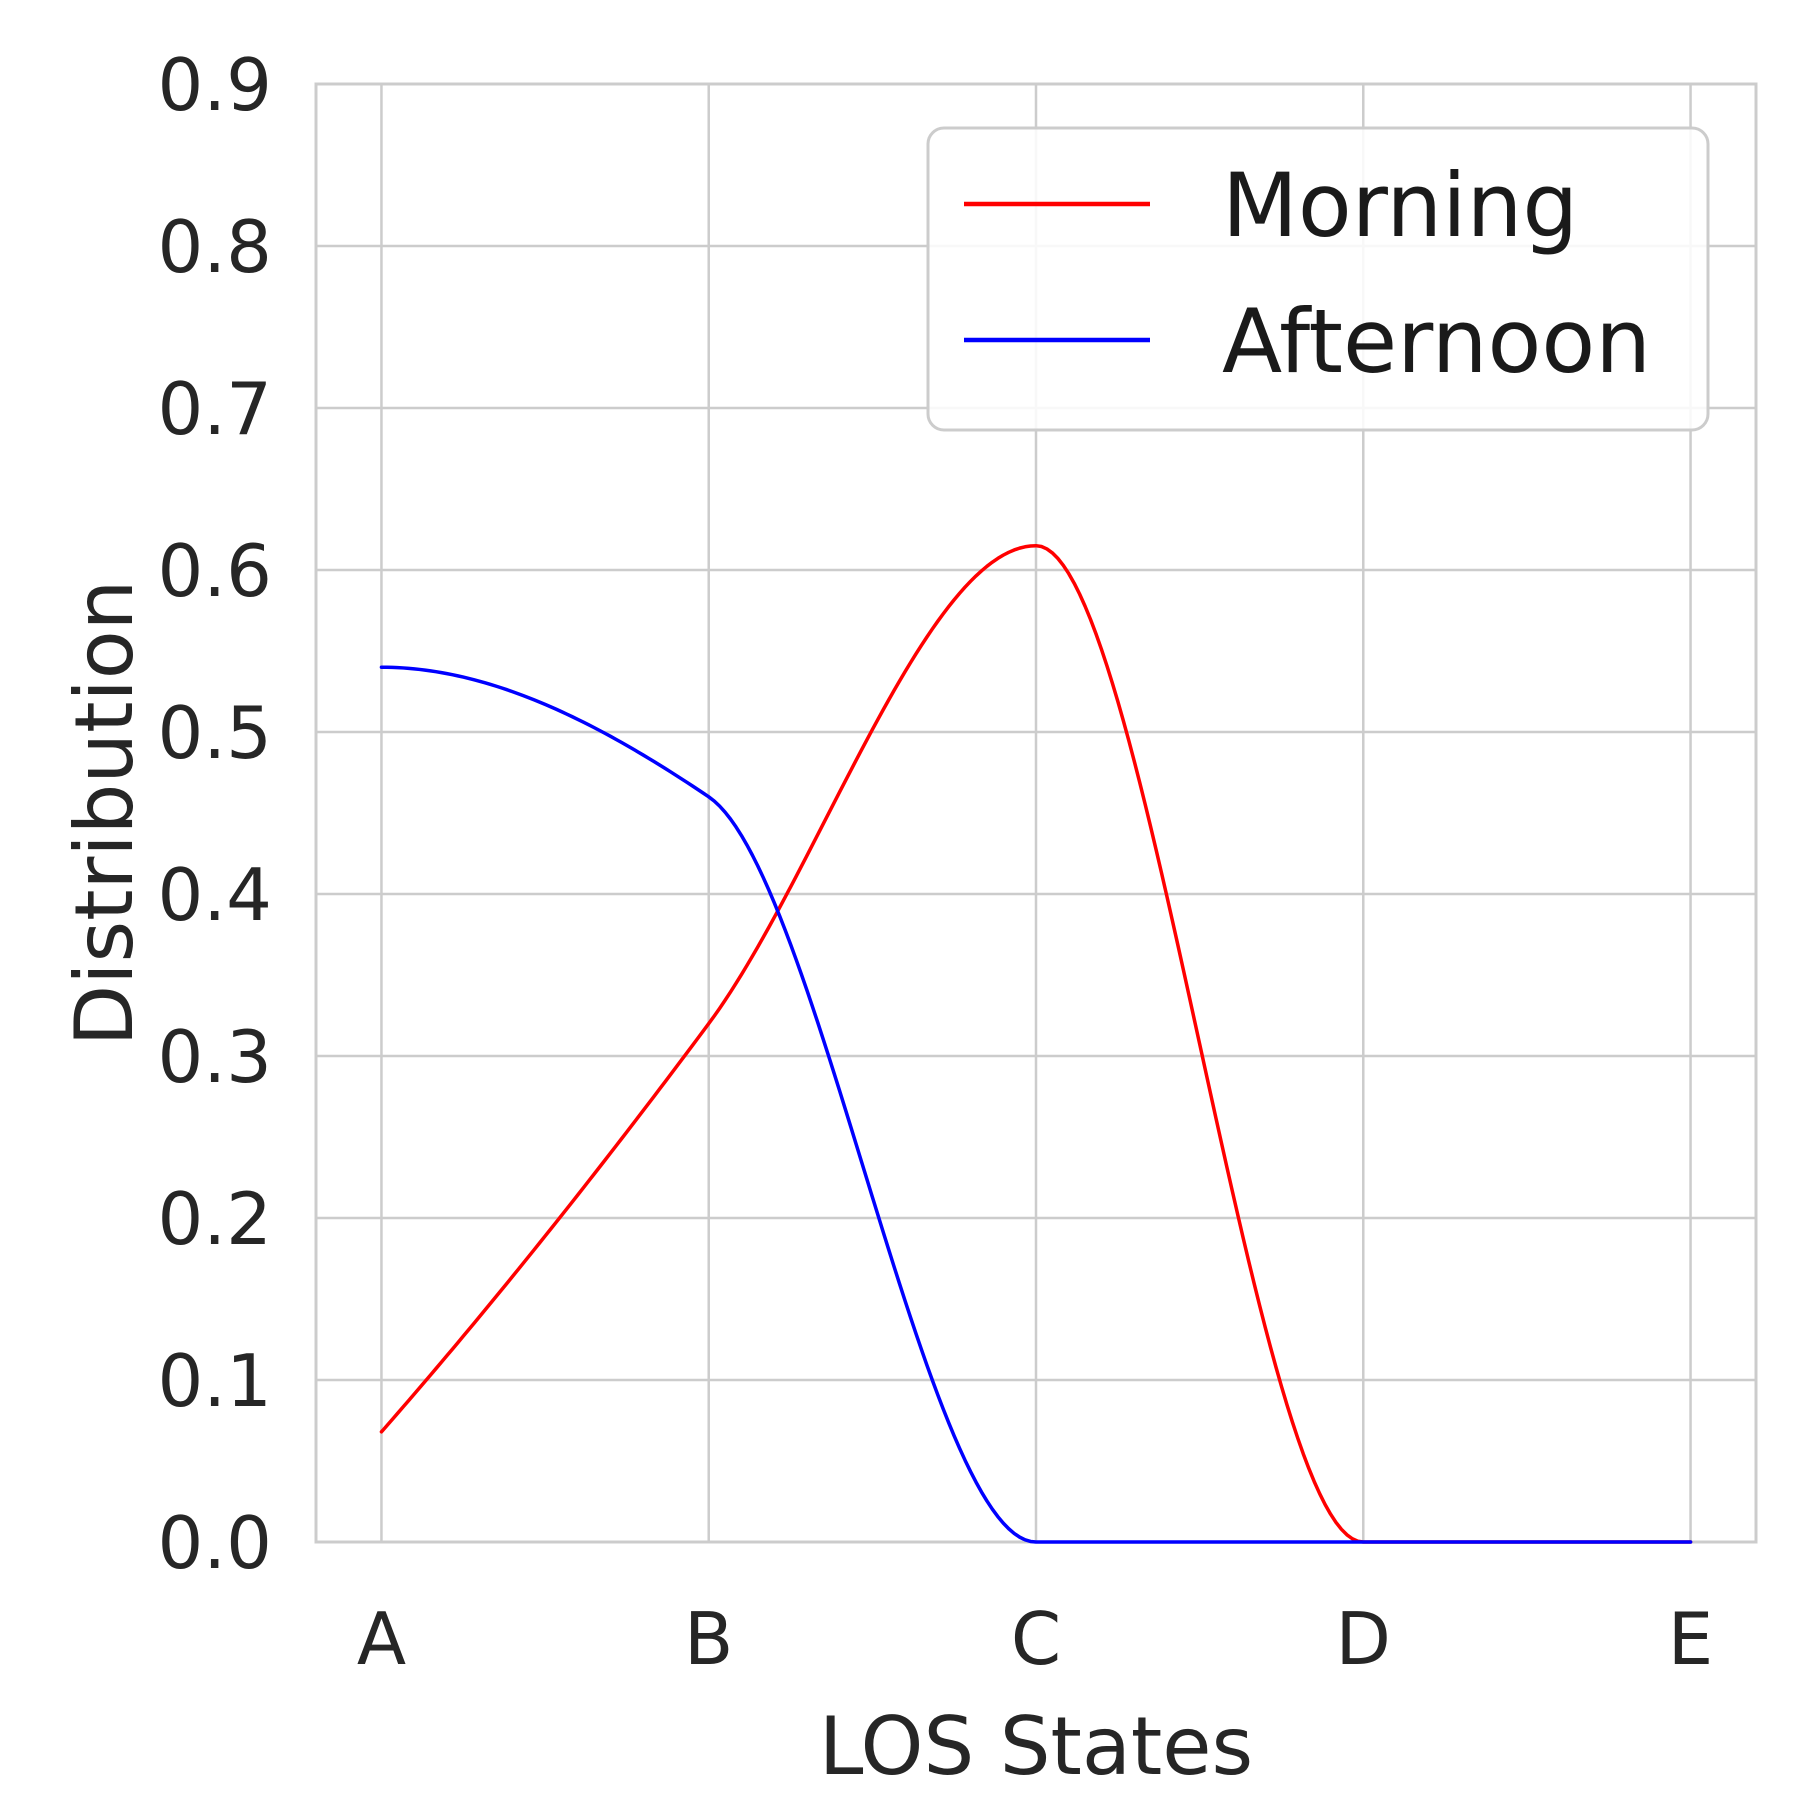 The image size is (1800, 1800). What do you see at coordinates (214, 247) in the screenshot?
I see `y-tick-label: 0.8` at bounding box center [214, 247].